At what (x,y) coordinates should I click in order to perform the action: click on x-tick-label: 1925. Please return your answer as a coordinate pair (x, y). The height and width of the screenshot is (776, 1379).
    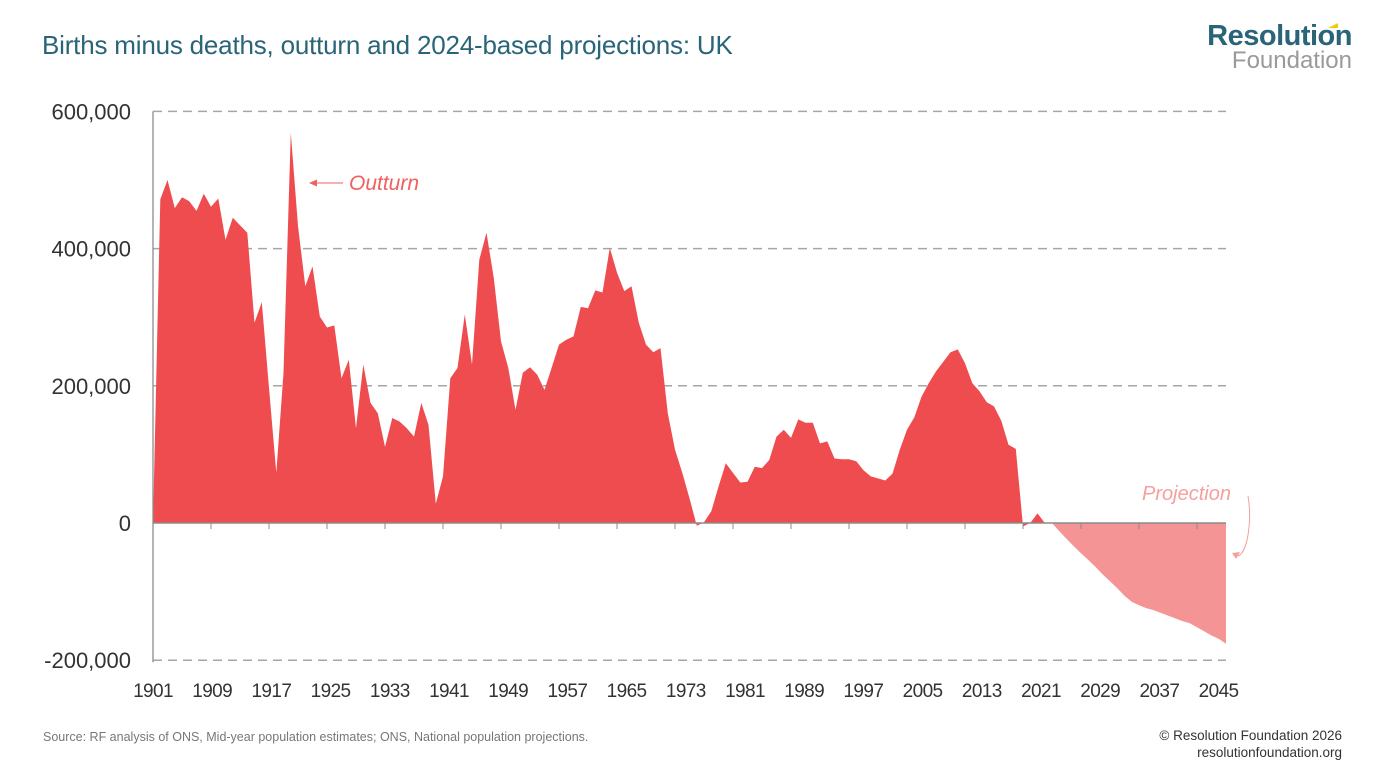
    Looking at the image, I should click on (331, 691).